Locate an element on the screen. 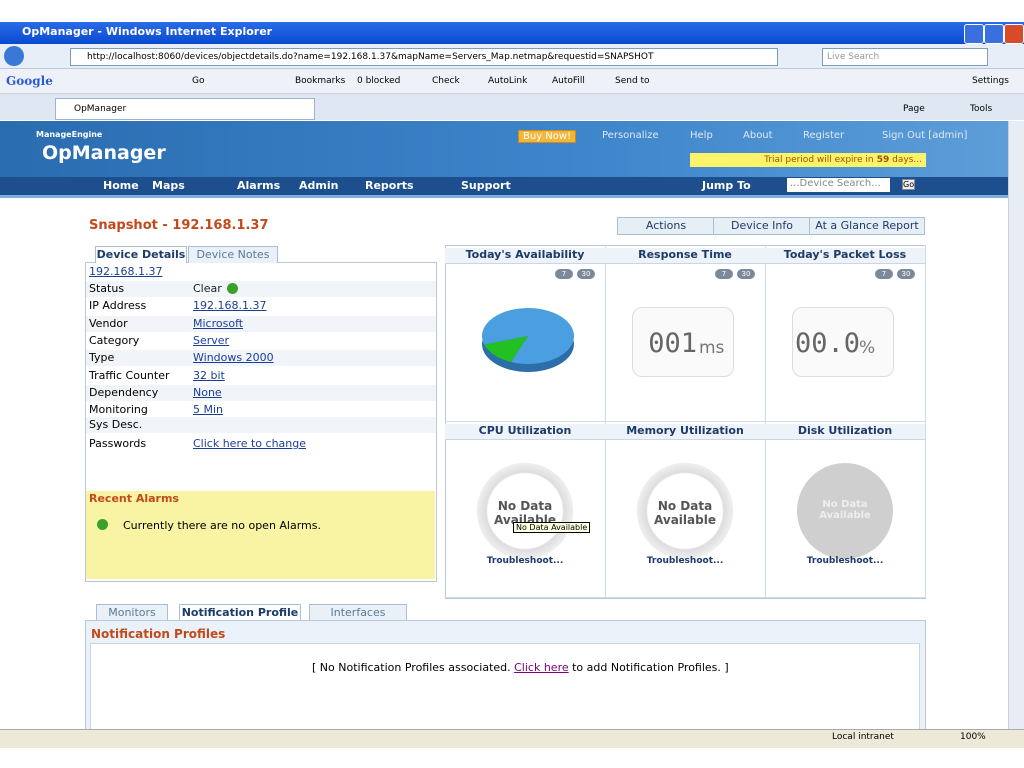  detail-value: Server is located at coordinates (211, 340).